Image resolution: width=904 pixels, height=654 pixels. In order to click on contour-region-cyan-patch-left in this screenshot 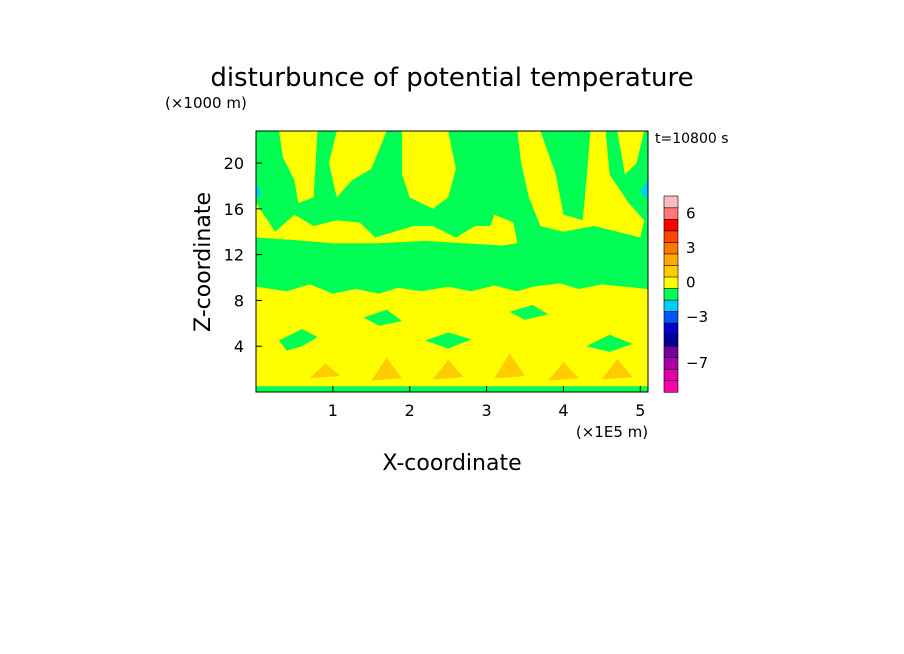, I will do `click(258, 192)`.